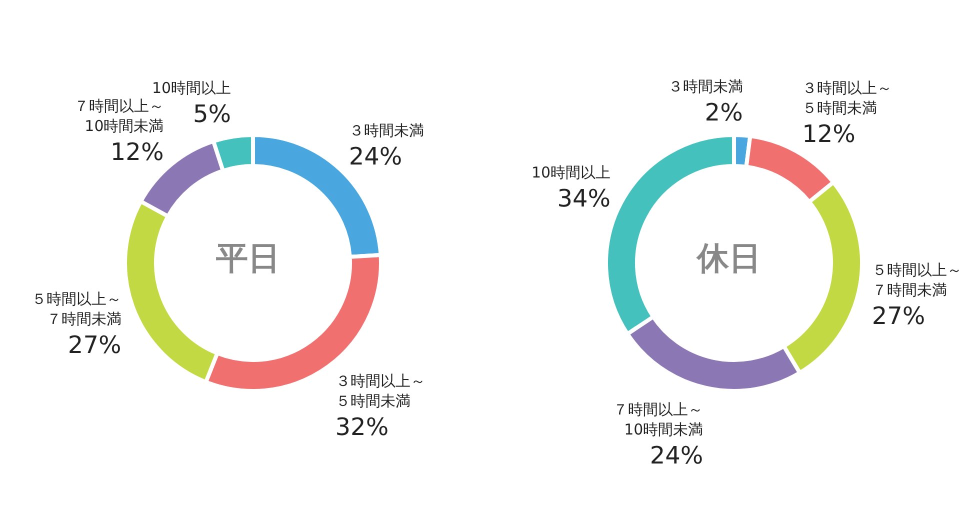 The width and height of the screenshot is (978, 519). I want to click on data-label: 2%, so click(723, 112).